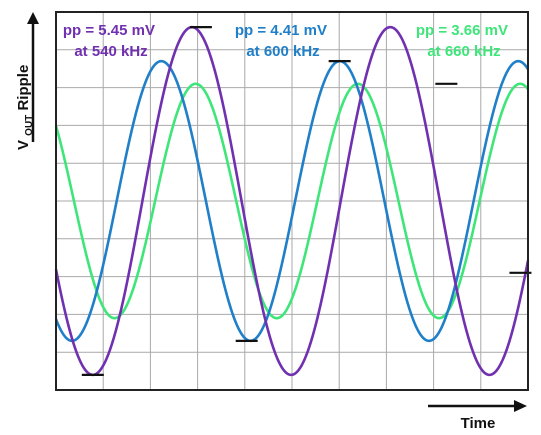 Image resolution: width=541 pixels, height=435 pixels. What do you see at coordinates (478, 423) in the screenshot?
I see `x-axis-label: Time` at bounding box center [478, 423].